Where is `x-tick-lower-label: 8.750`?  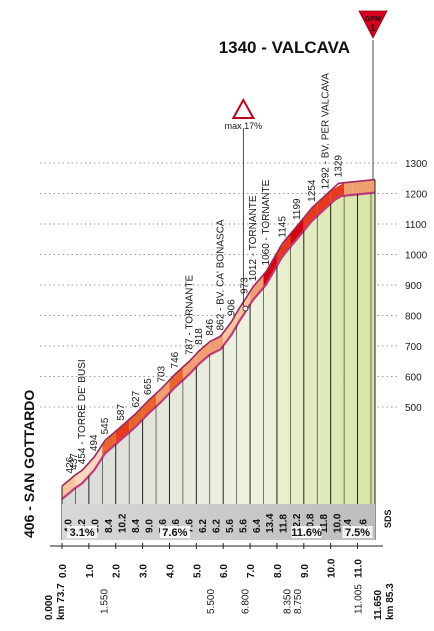
x-tick-lower-label: 8.750 is located at coordinates (298, 601).